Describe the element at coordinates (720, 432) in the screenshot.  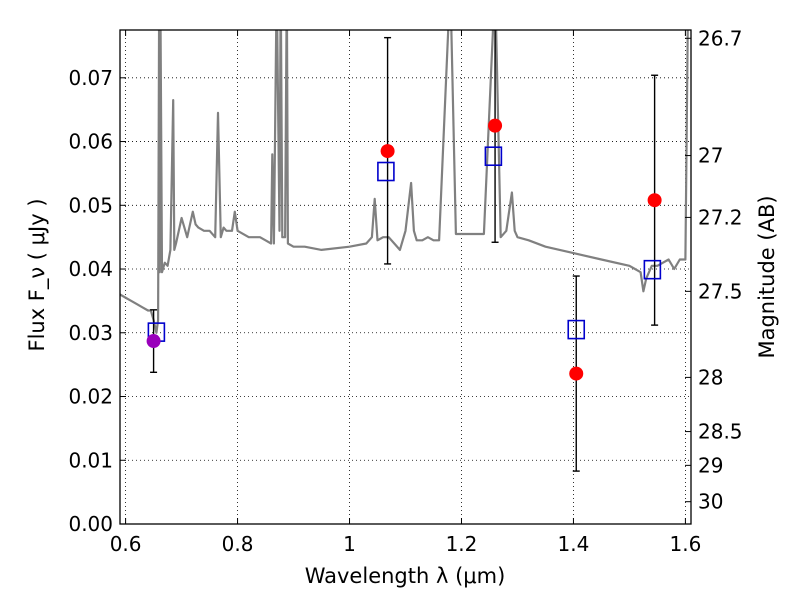
I see `right-tick-label: 28.5` at that location.